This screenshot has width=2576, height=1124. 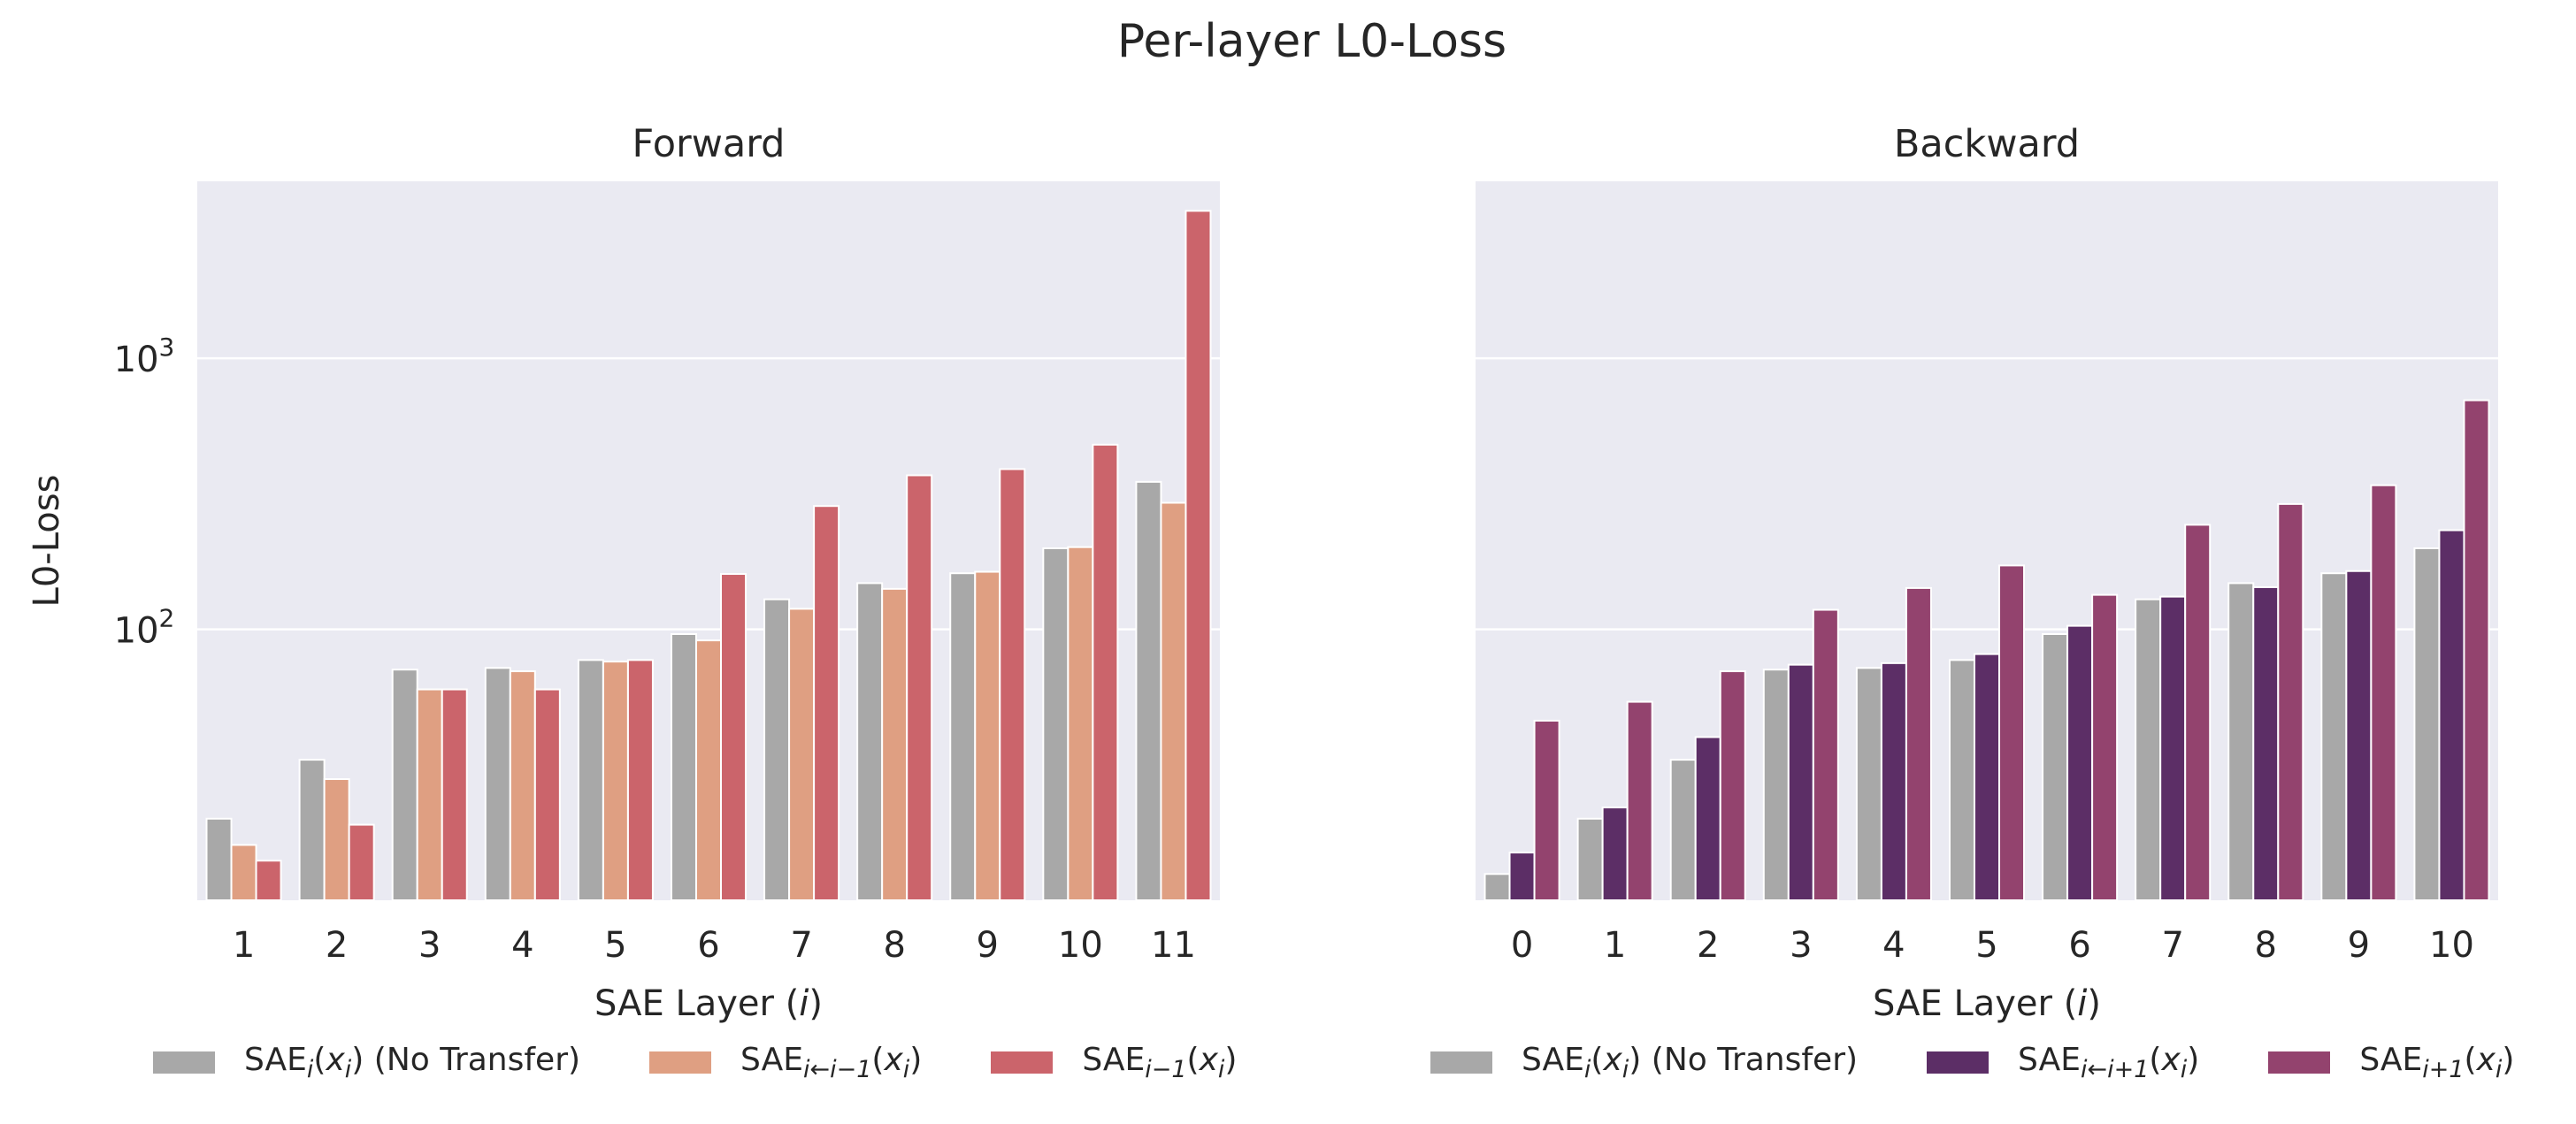 What do you see at coordinates (1160, 1063) in the screenshot?
I see `legend-label: SAEi−1(xi)` at bounding box center [1160, 1063].